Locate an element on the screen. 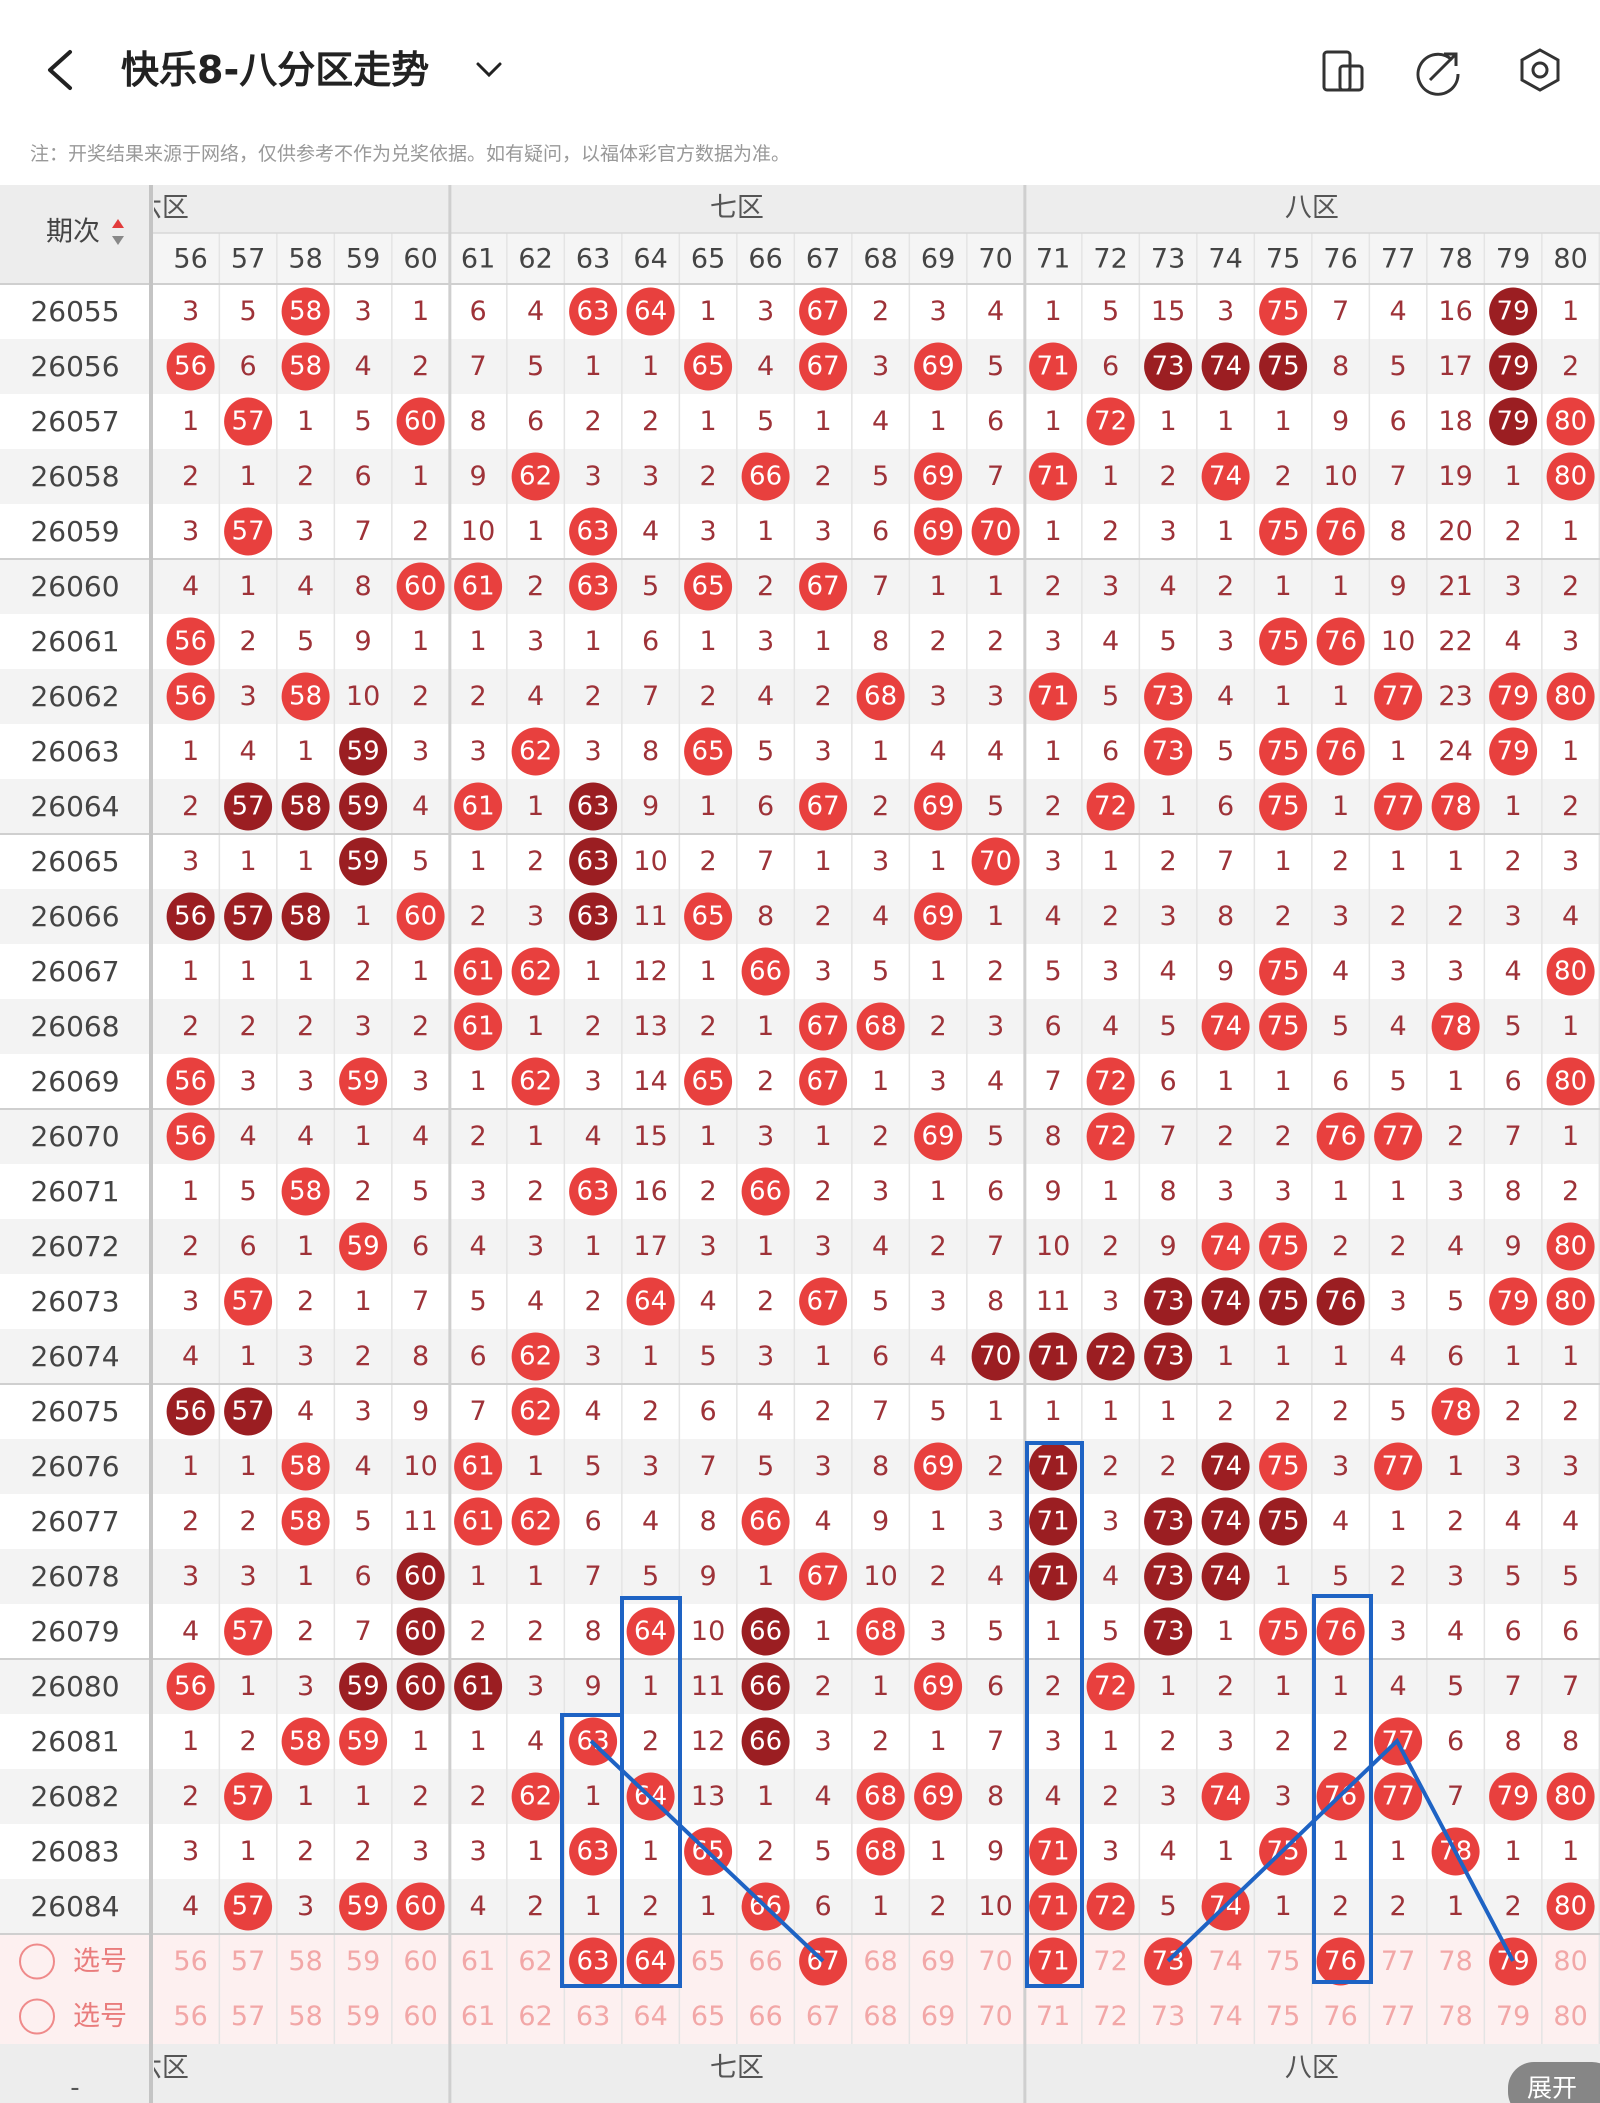 Image resolution: width=1600 pixels, height=2103 pixels. period-number: 26065 is located at coordinates (74, 861).